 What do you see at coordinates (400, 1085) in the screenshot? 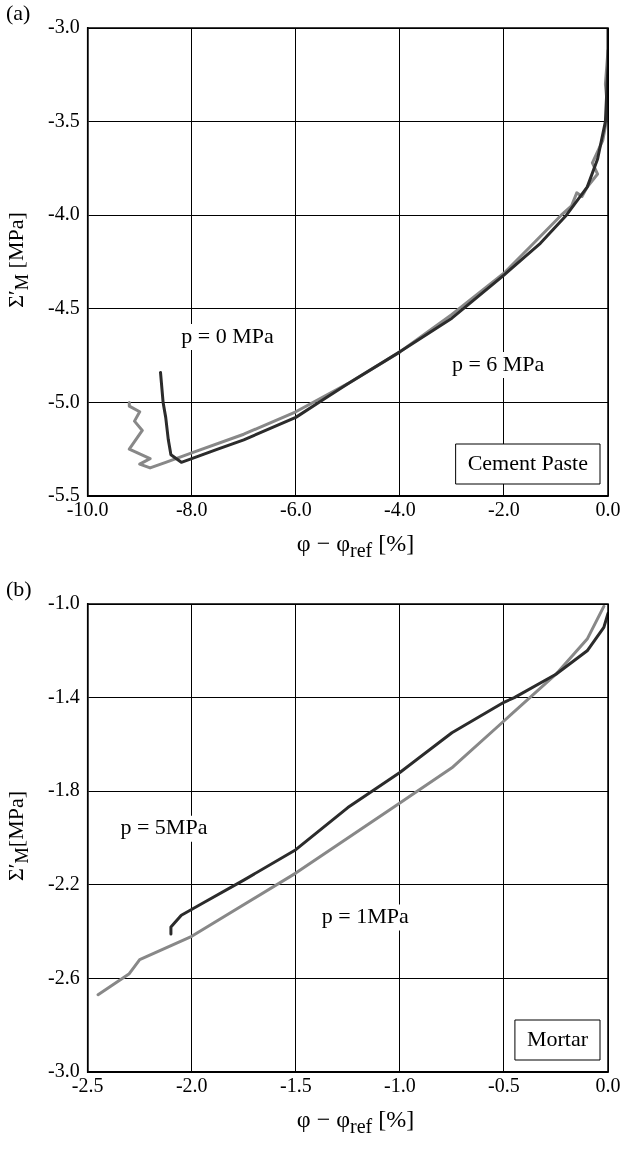
I see `x-tick-label: -1.0` at bounding box center [400, 1085].